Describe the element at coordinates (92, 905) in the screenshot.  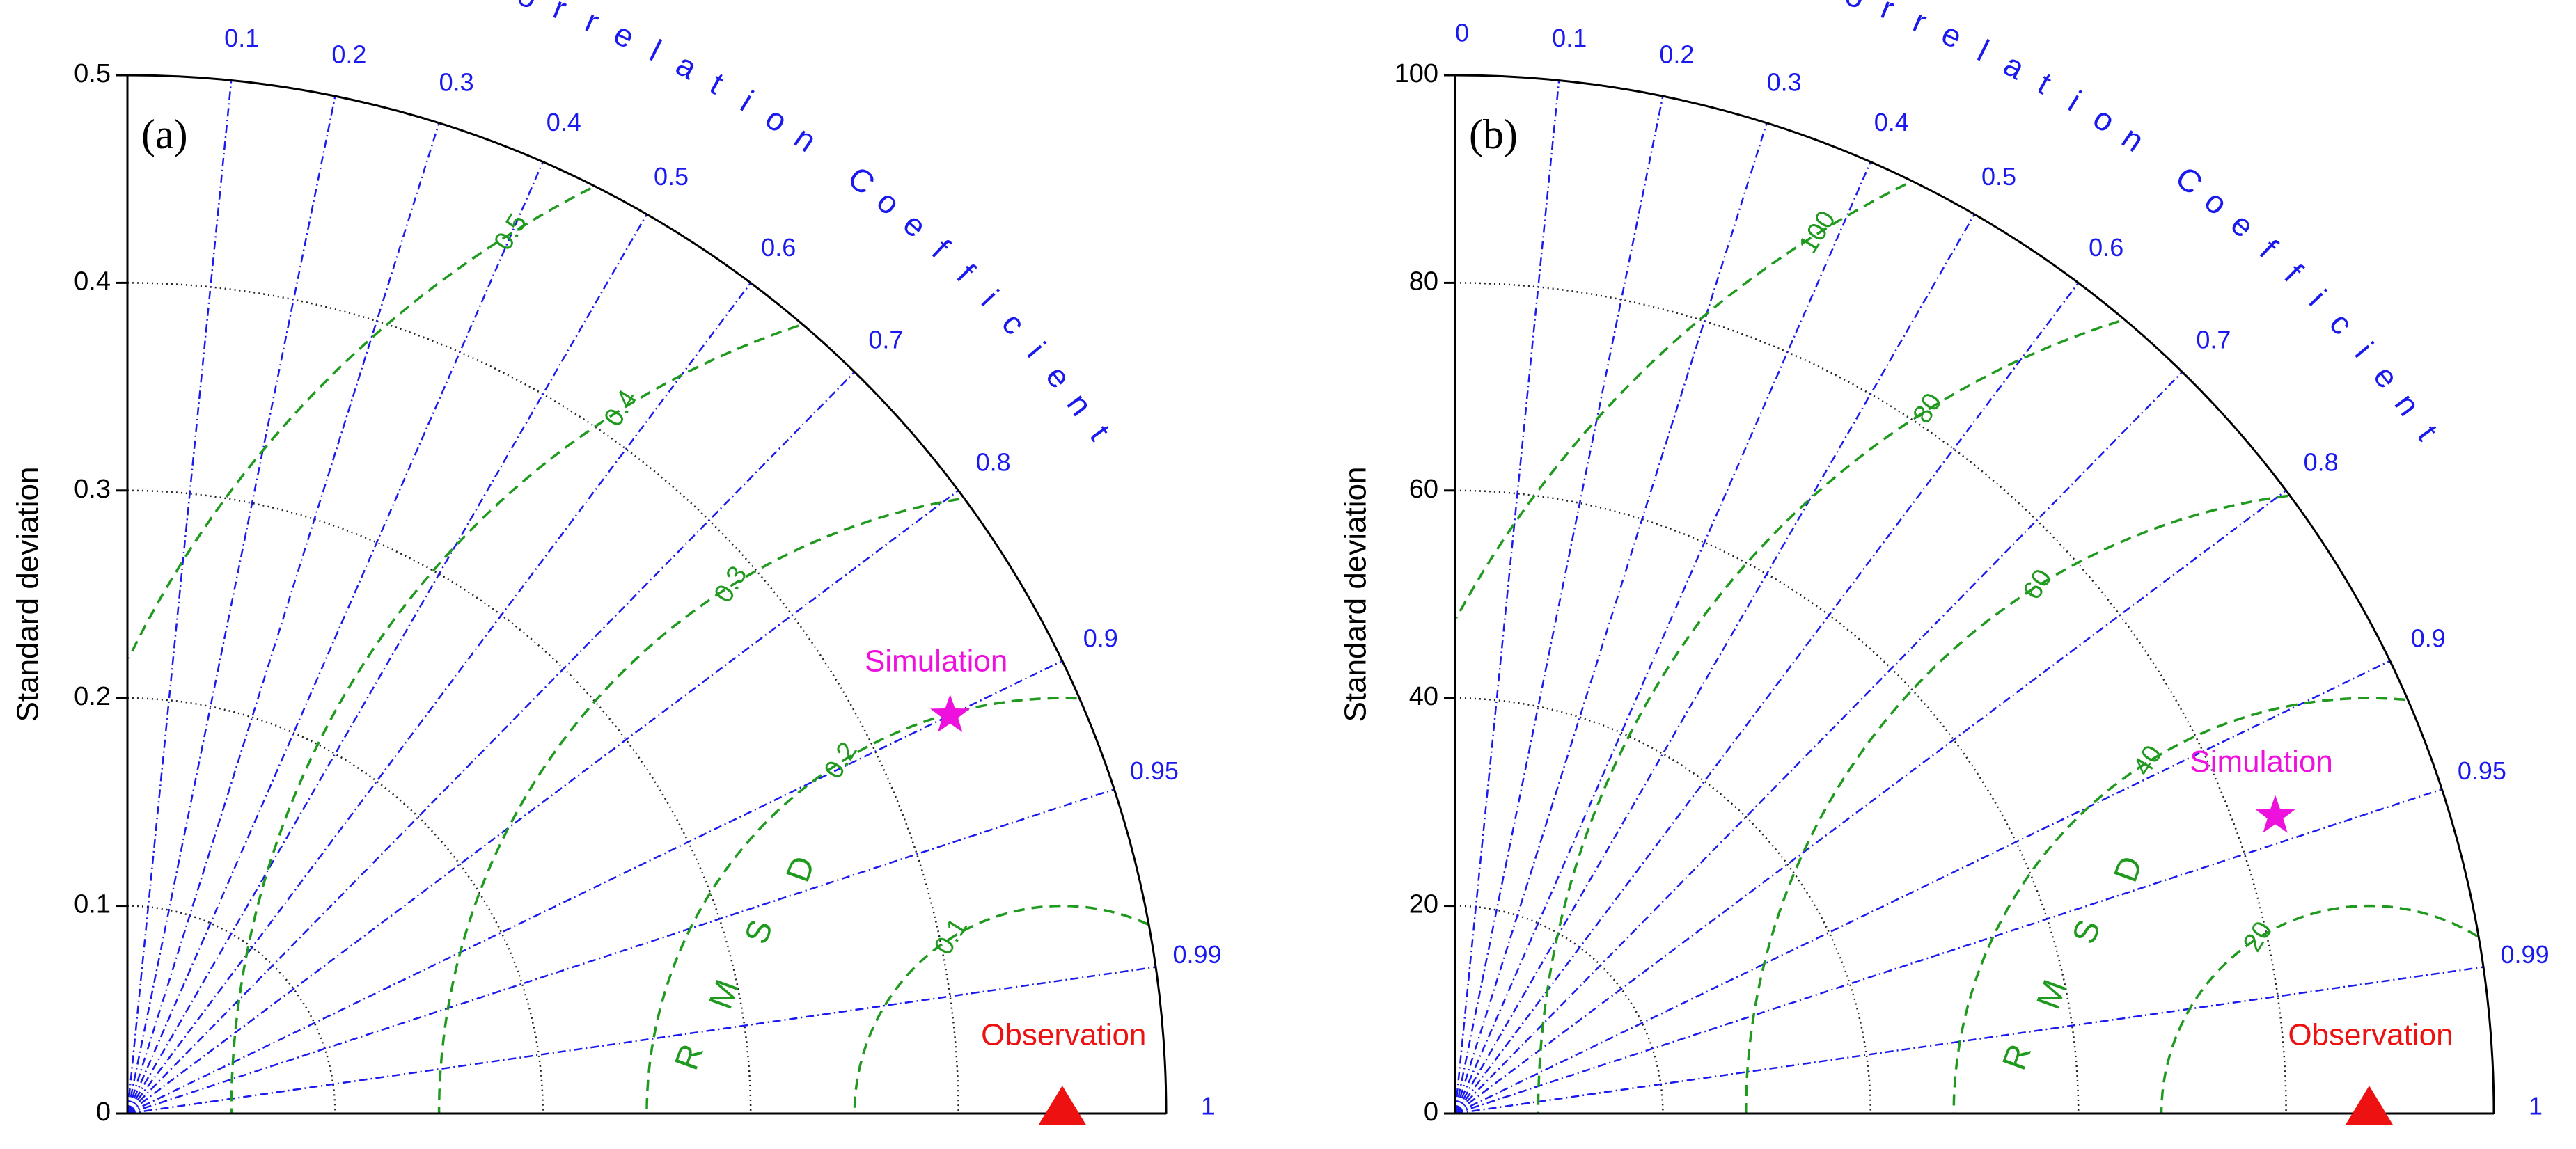
I see `y-tick-label: 0.1` at that location.